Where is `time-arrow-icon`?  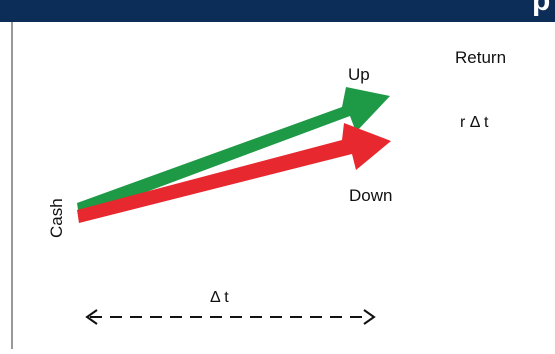
time-arrow-icon is located at coordinates (230, 317).